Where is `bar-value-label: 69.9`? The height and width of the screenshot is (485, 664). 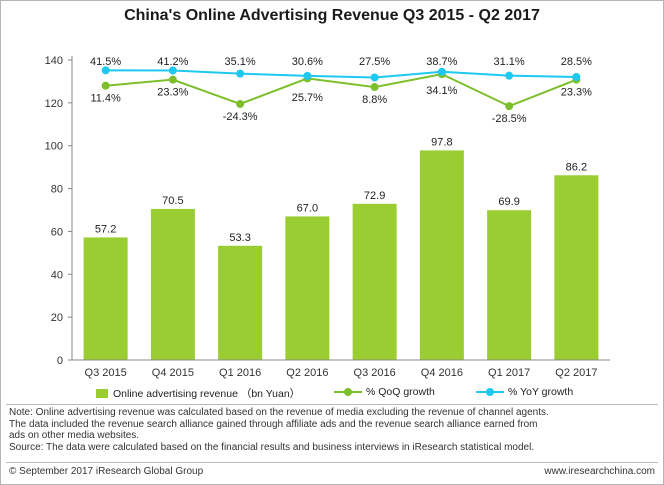
bar-value-label: 69.9 is located at coordinates (508, 202).